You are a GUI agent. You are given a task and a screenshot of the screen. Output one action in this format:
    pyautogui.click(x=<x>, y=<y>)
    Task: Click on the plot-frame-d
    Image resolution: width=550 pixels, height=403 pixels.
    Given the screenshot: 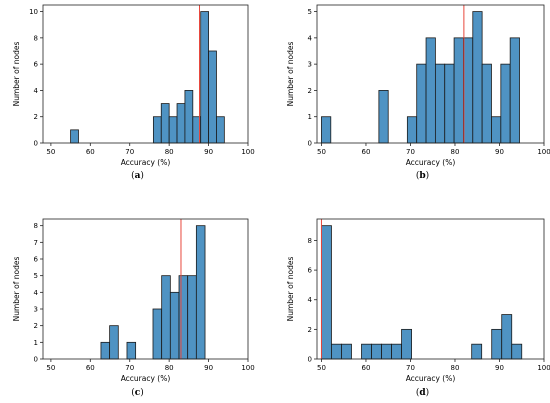 What is the action you would take?
    pyautogui.click(x=430, y=289)
    